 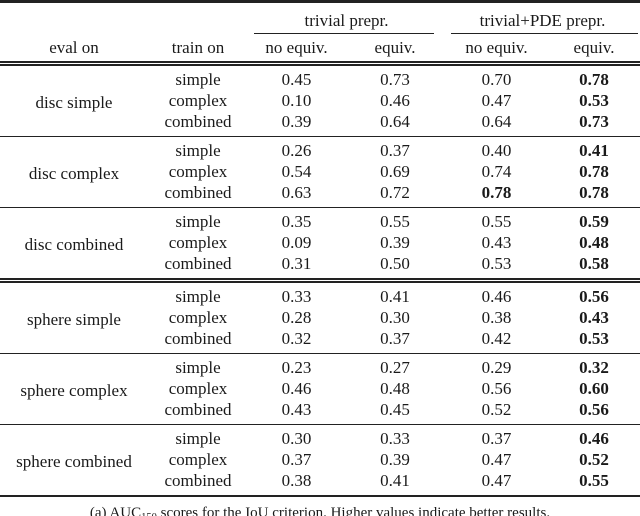 I want to click on table-row: complex 0.09 0.39 0.43 0.48, so click(x=320, y=242).